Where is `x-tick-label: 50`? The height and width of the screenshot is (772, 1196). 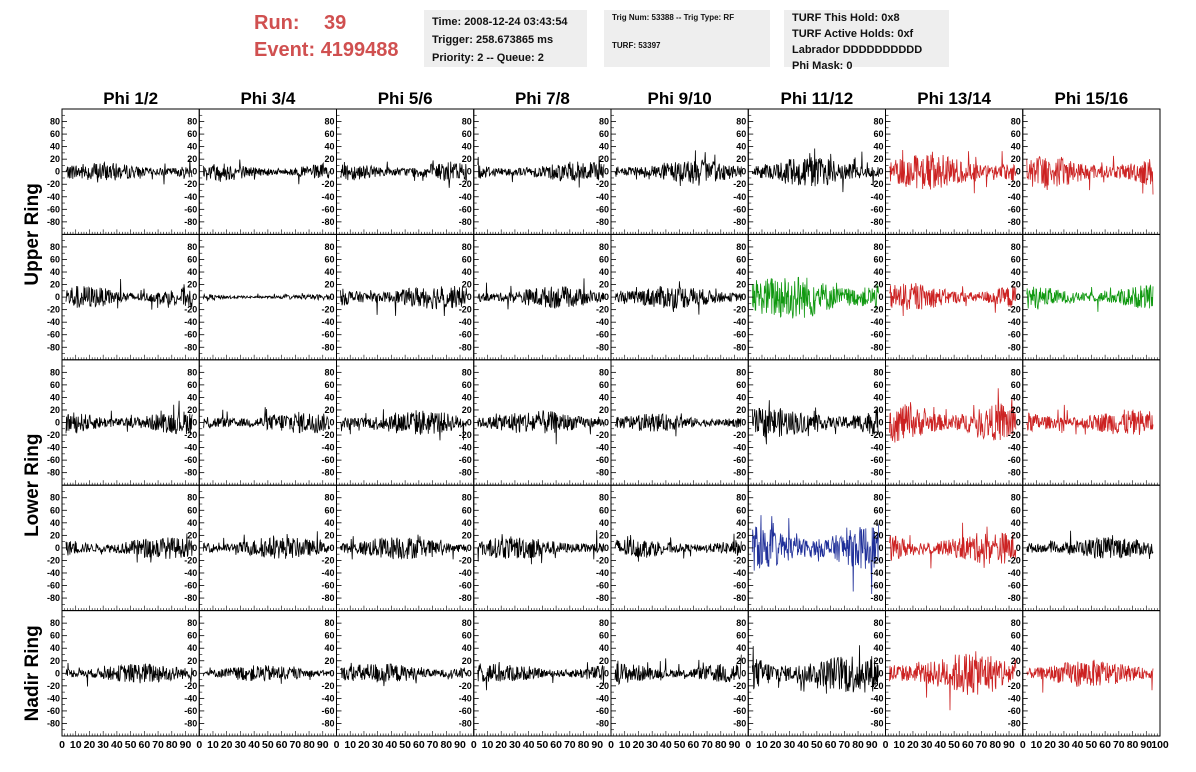
x-tick-label: 50 is located at coordinates (954, 745).